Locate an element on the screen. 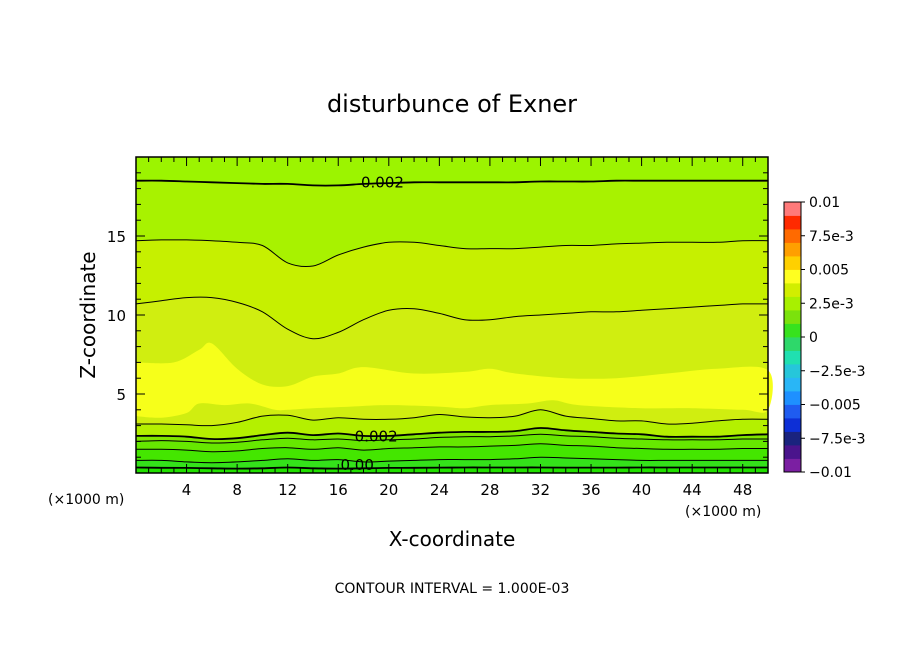  y-tick-label: 15 is located at coordinates (116, 237).